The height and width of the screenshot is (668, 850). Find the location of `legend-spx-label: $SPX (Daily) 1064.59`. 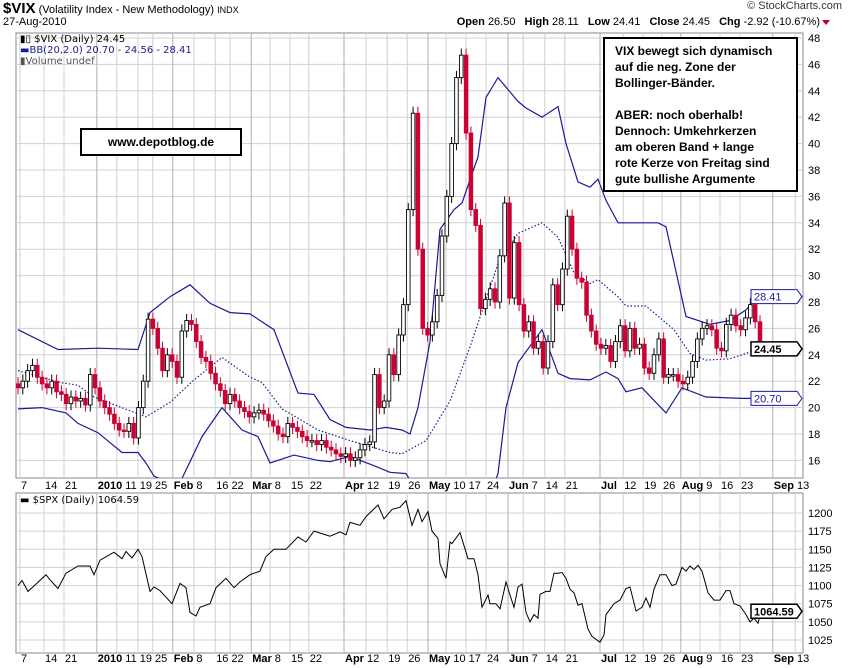

legend-spx-label: $SPX (Daily) 1064.59 is located at coordinates (86, 500).